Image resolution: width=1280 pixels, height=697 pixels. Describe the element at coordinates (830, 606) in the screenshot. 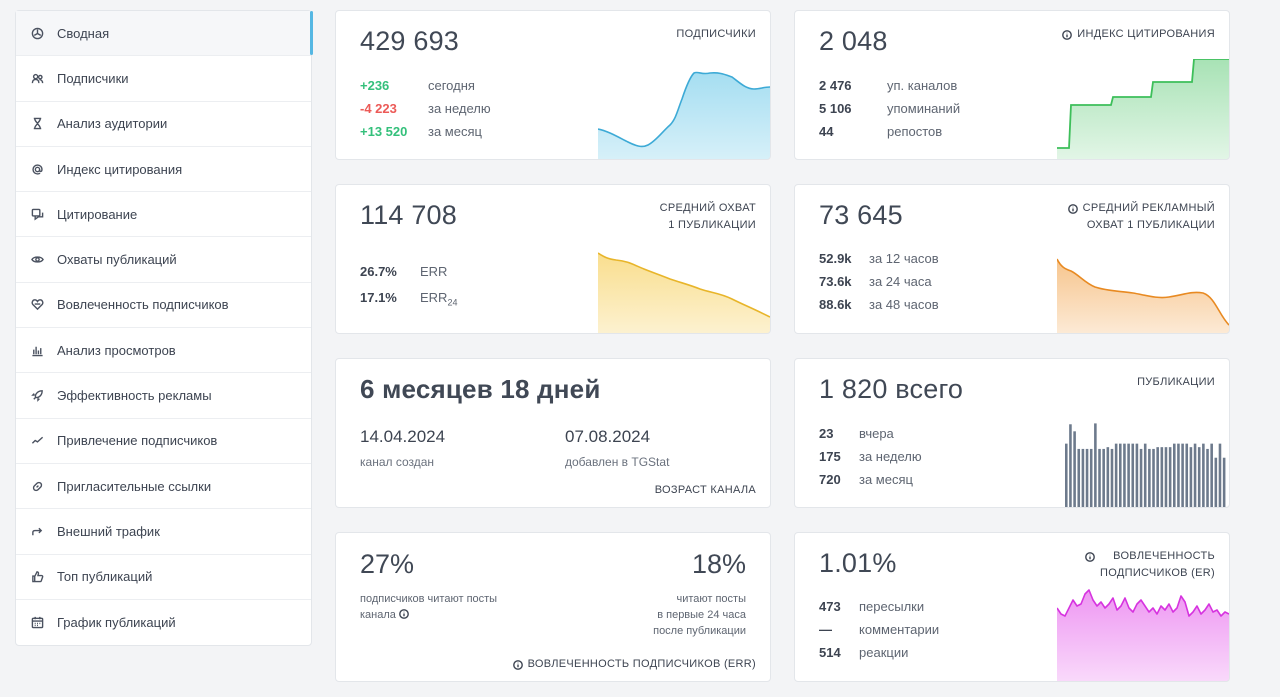

I see `stat-value: 473` at that location.